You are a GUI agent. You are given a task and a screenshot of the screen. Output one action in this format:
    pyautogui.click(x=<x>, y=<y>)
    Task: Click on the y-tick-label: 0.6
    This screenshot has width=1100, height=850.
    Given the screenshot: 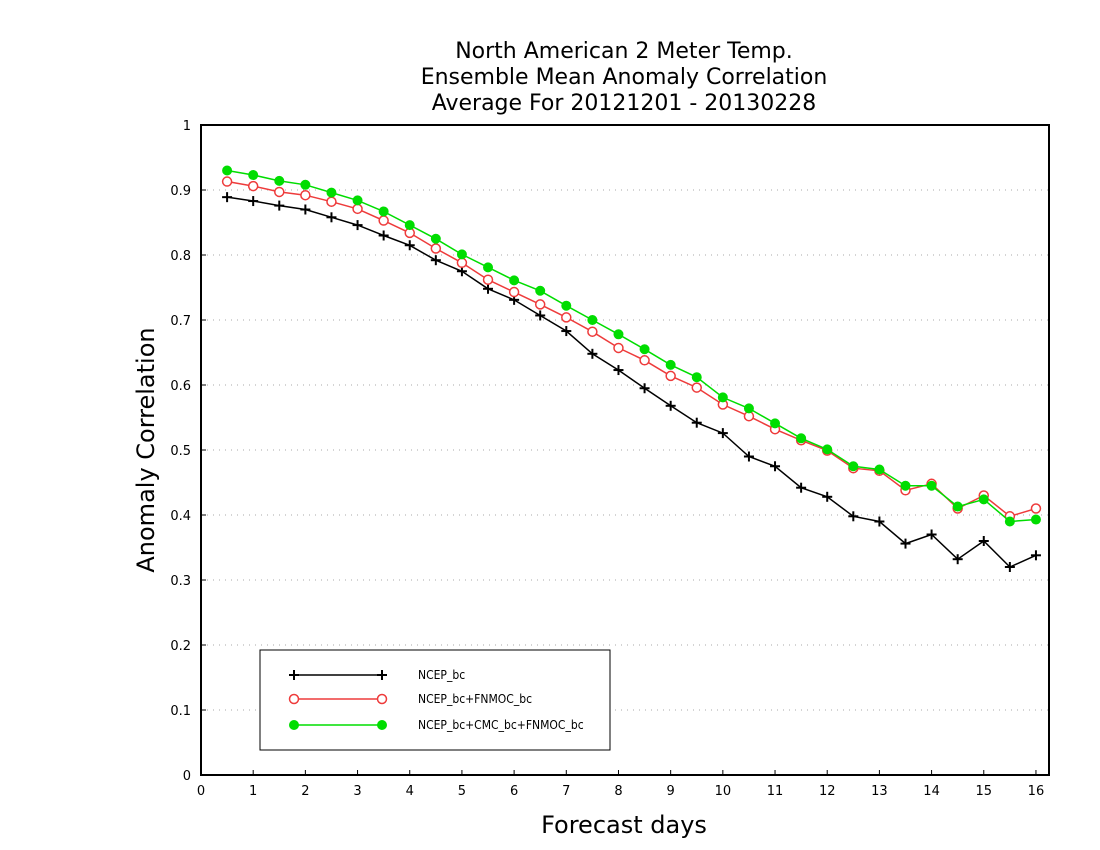 What is the action you would take?
    pyautogui.click(x=180, y=386)
    